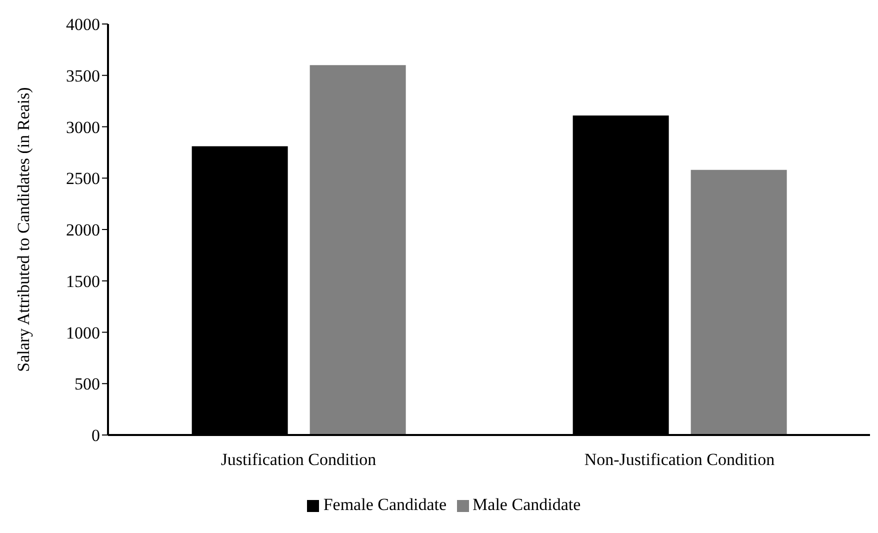 This screenshot has height=533, width=878. Describe the element at coordinates (526, 504) in the screenshot. I see `legend-label: Male Candidate` at that location.